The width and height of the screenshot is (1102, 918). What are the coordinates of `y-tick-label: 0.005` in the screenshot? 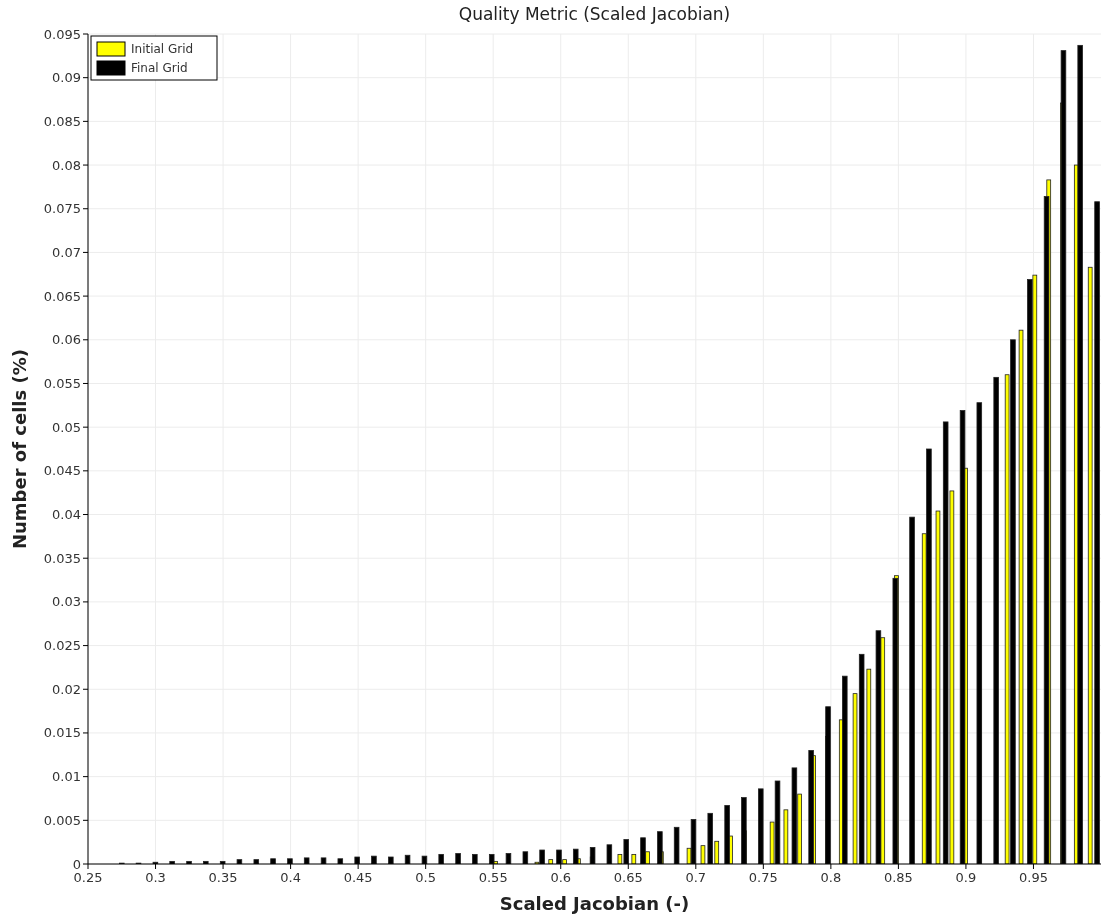 It's located at (62, 820).